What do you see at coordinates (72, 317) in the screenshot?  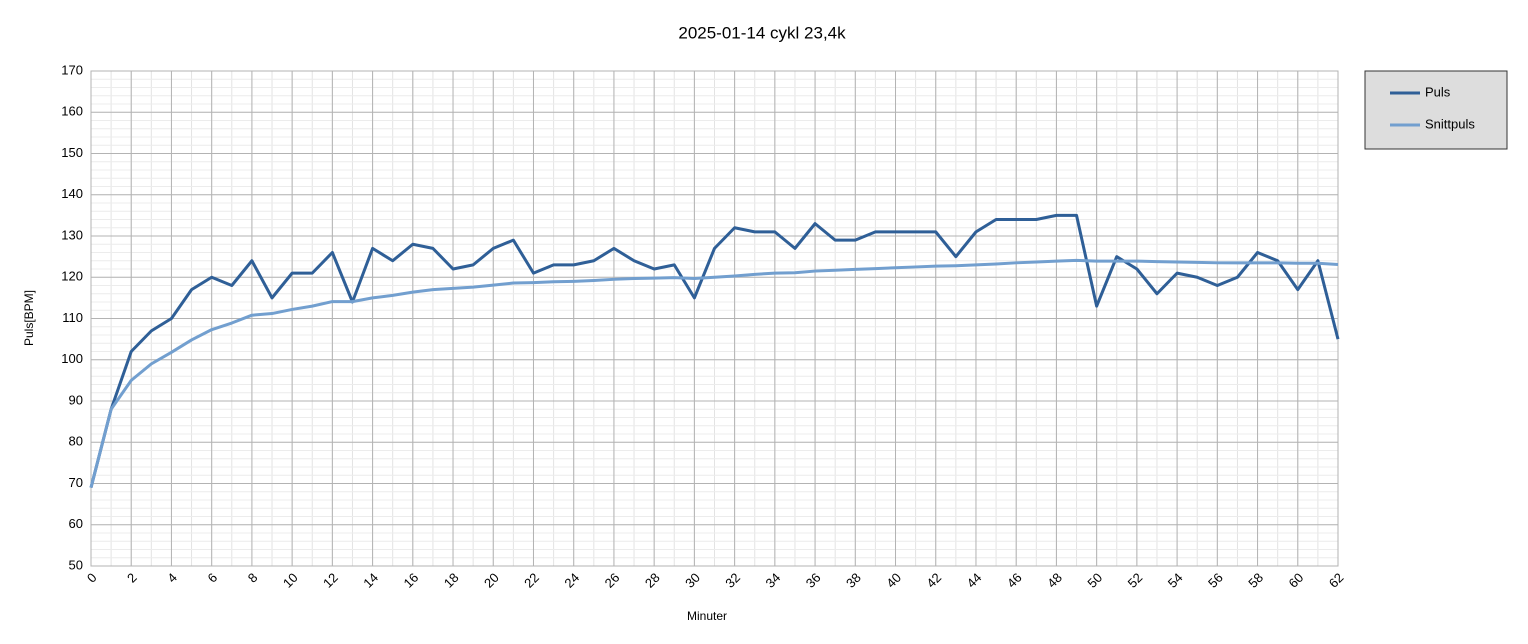 I see `y-tick-label: 110` at bounding box center [72, 317].